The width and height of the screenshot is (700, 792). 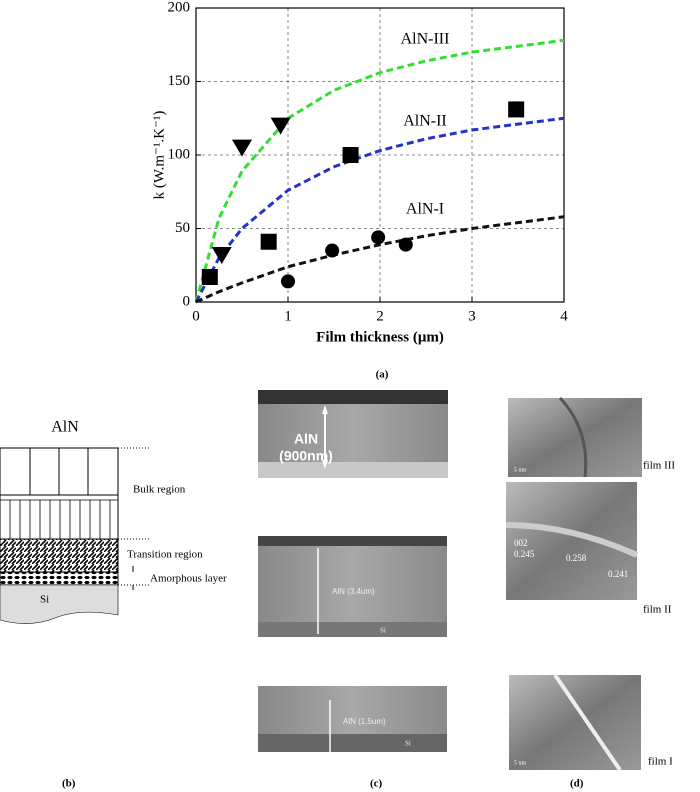 I want to click on x-tick-label: 0, so click(x=196, y=316).